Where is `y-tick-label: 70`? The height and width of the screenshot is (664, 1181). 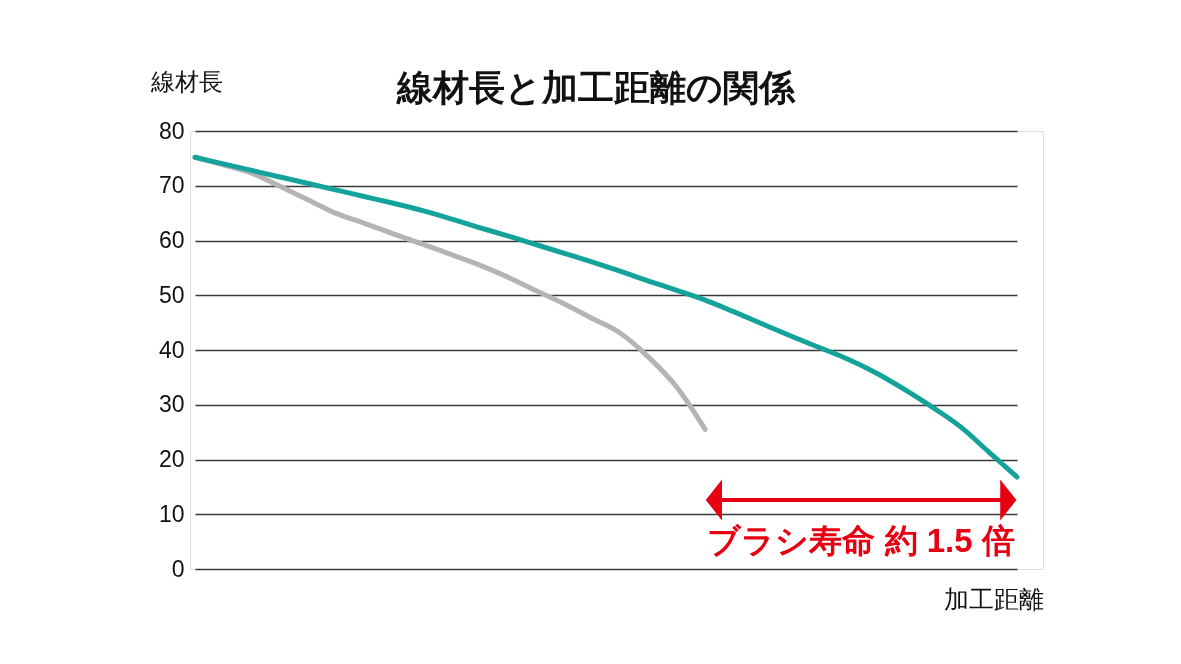
y-tick-label: 70 is located at coordinates (171, 185).